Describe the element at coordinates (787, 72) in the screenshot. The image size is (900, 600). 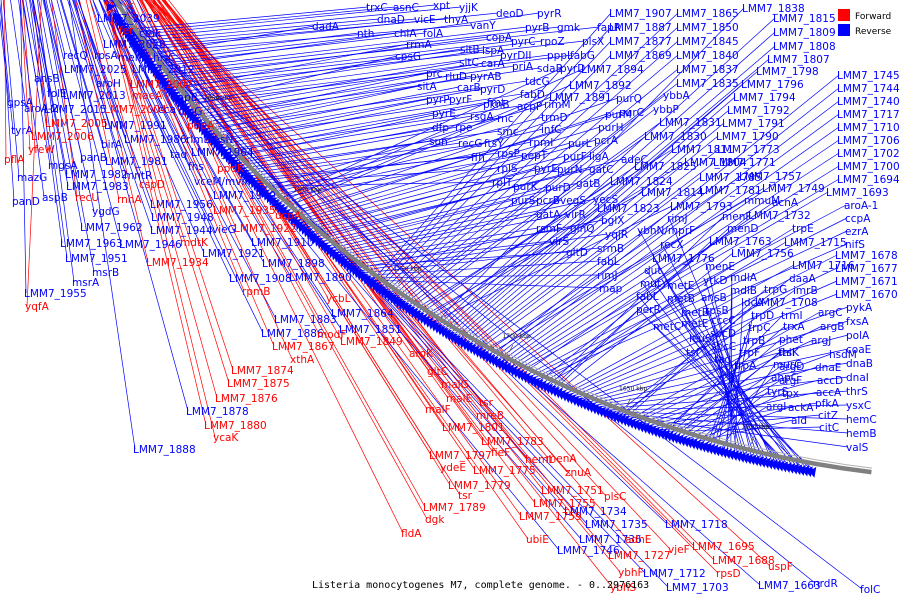
I see `reverse-gene-label: LMM7_1798` at that location.